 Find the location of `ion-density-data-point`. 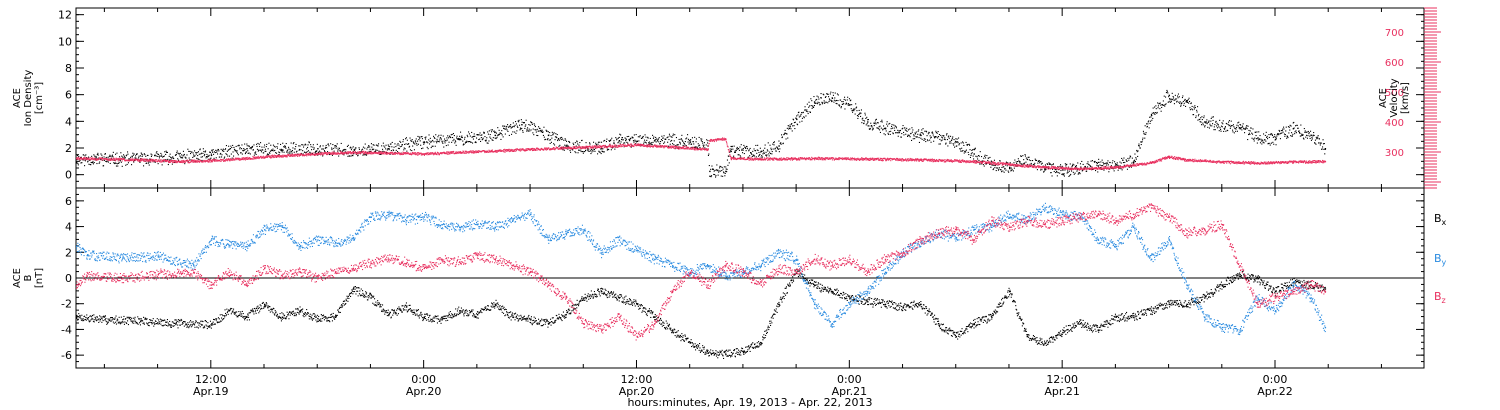

ion-density-data-point is located at coordinates (548, 135).